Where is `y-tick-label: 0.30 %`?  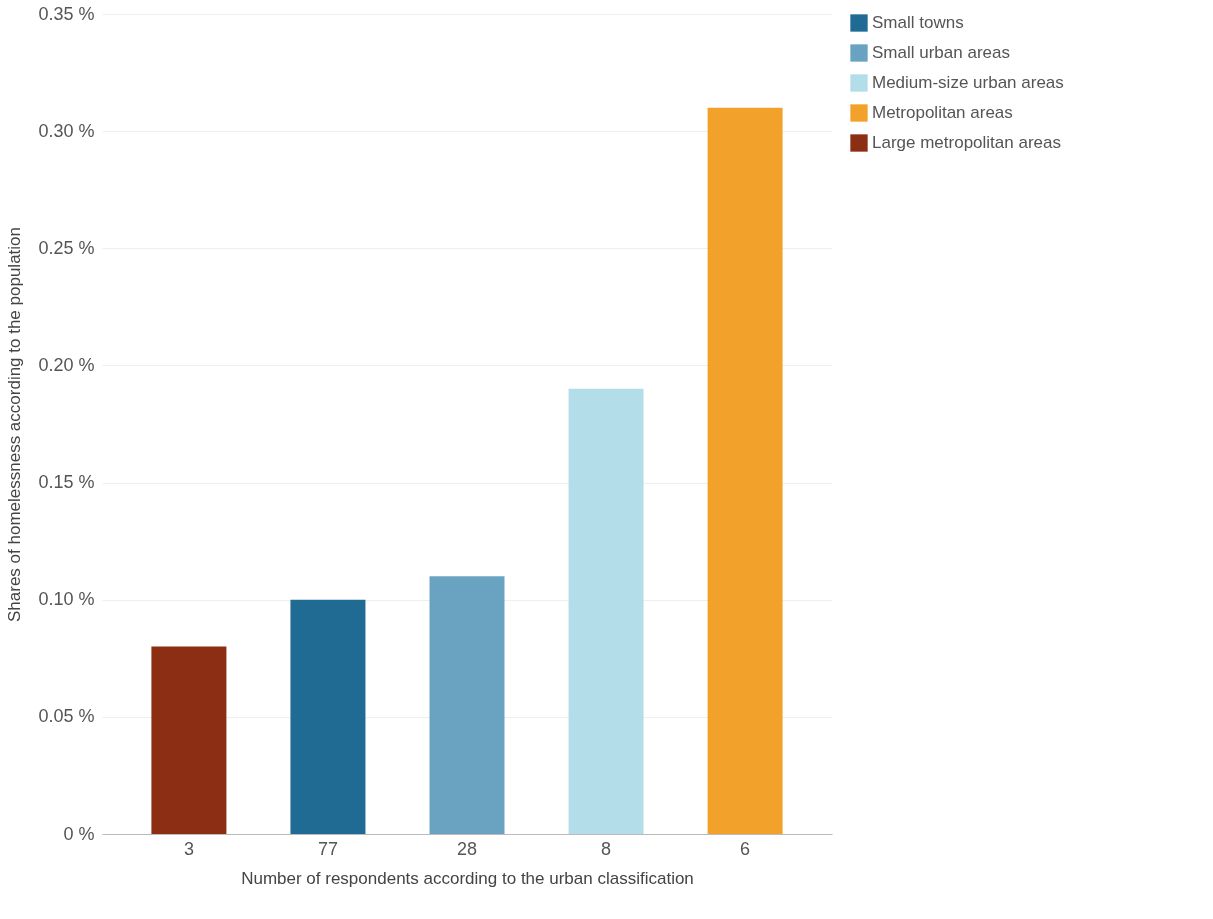
y-tick-label: 0.30 % is located at coordinates (66, 130).